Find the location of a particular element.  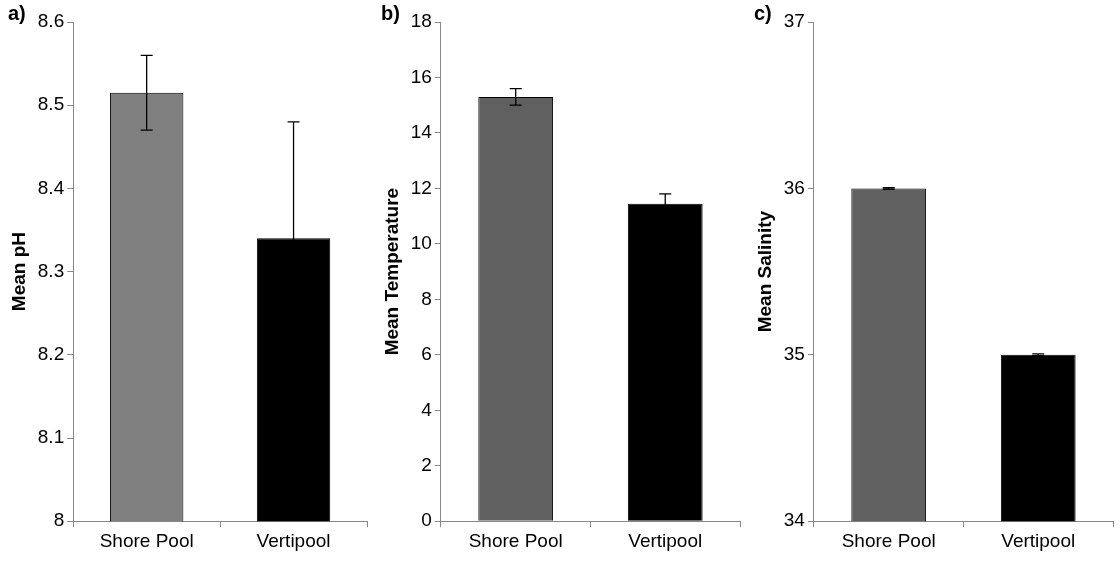

y-tick-label: 0 is located at coordinates (426, 520).